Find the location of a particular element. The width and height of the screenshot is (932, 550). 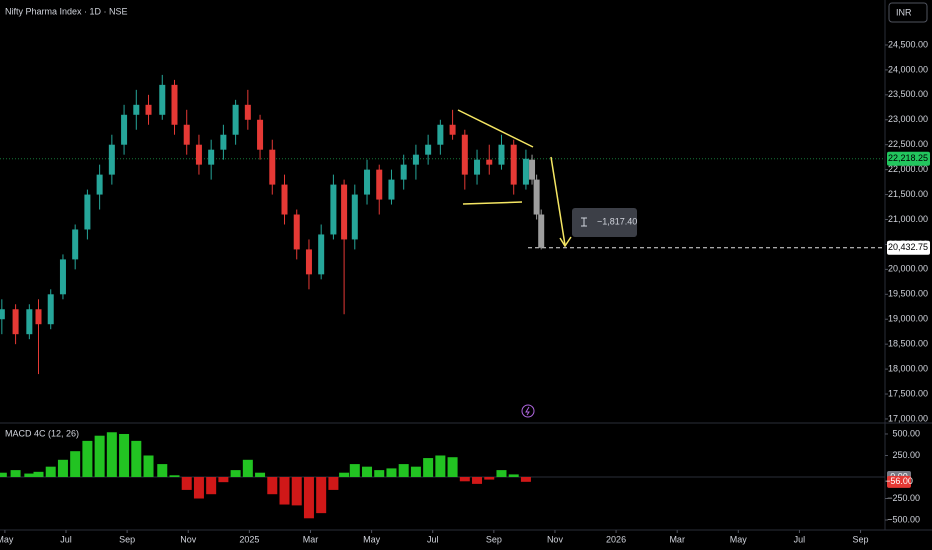

x-tick-label: Nov is located at coordinates (188, 539).